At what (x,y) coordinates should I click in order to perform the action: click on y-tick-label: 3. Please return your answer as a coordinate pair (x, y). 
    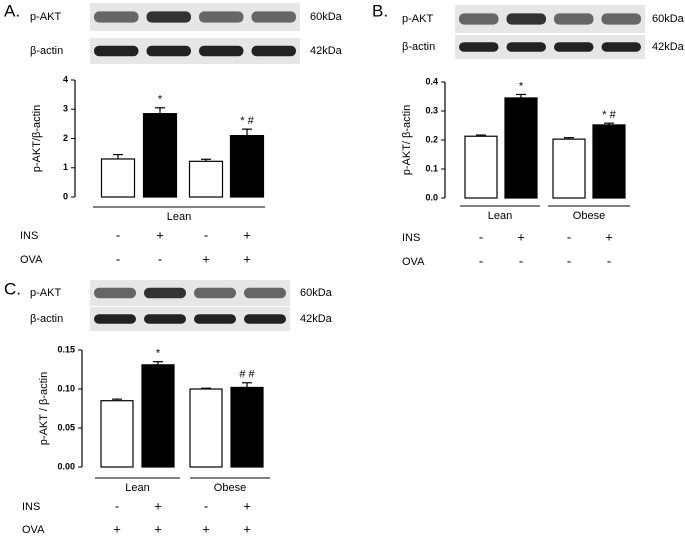
    Looking at the image, I should click on (65, 109).